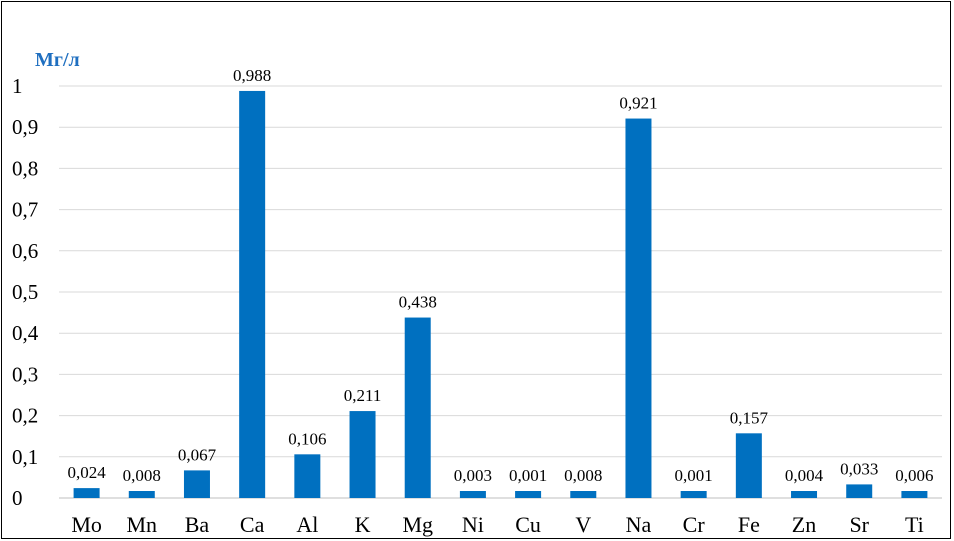 The height and width of the screenshot is (541, 954). I want to click on bar-al, so click(307, 476).